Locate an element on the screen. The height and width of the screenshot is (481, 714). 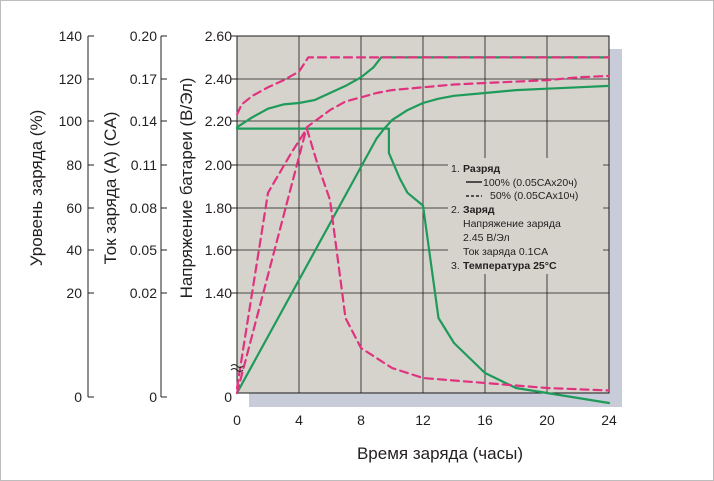
axis-voltage: 2.60 2.40 2.20 2.00 1.80 1.60 1.40 0 is located at coordinates (221, 216).